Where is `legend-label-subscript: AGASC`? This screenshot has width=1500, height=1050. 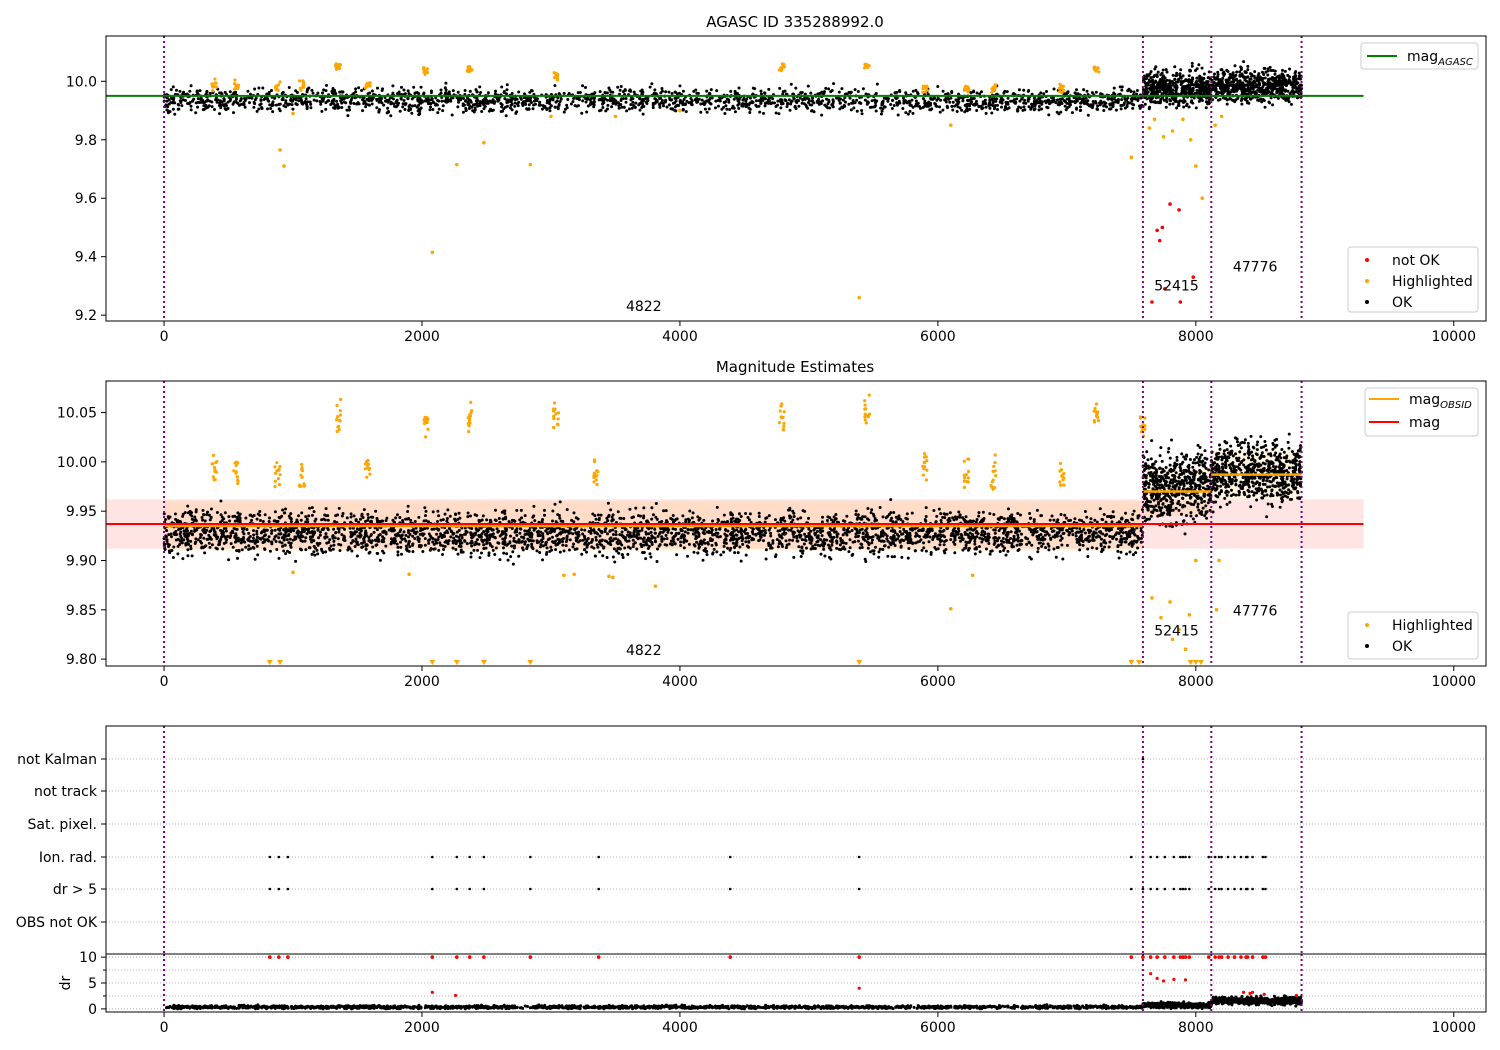 legend-label-subscript: AGASC is located at coordinates (1455, 62).